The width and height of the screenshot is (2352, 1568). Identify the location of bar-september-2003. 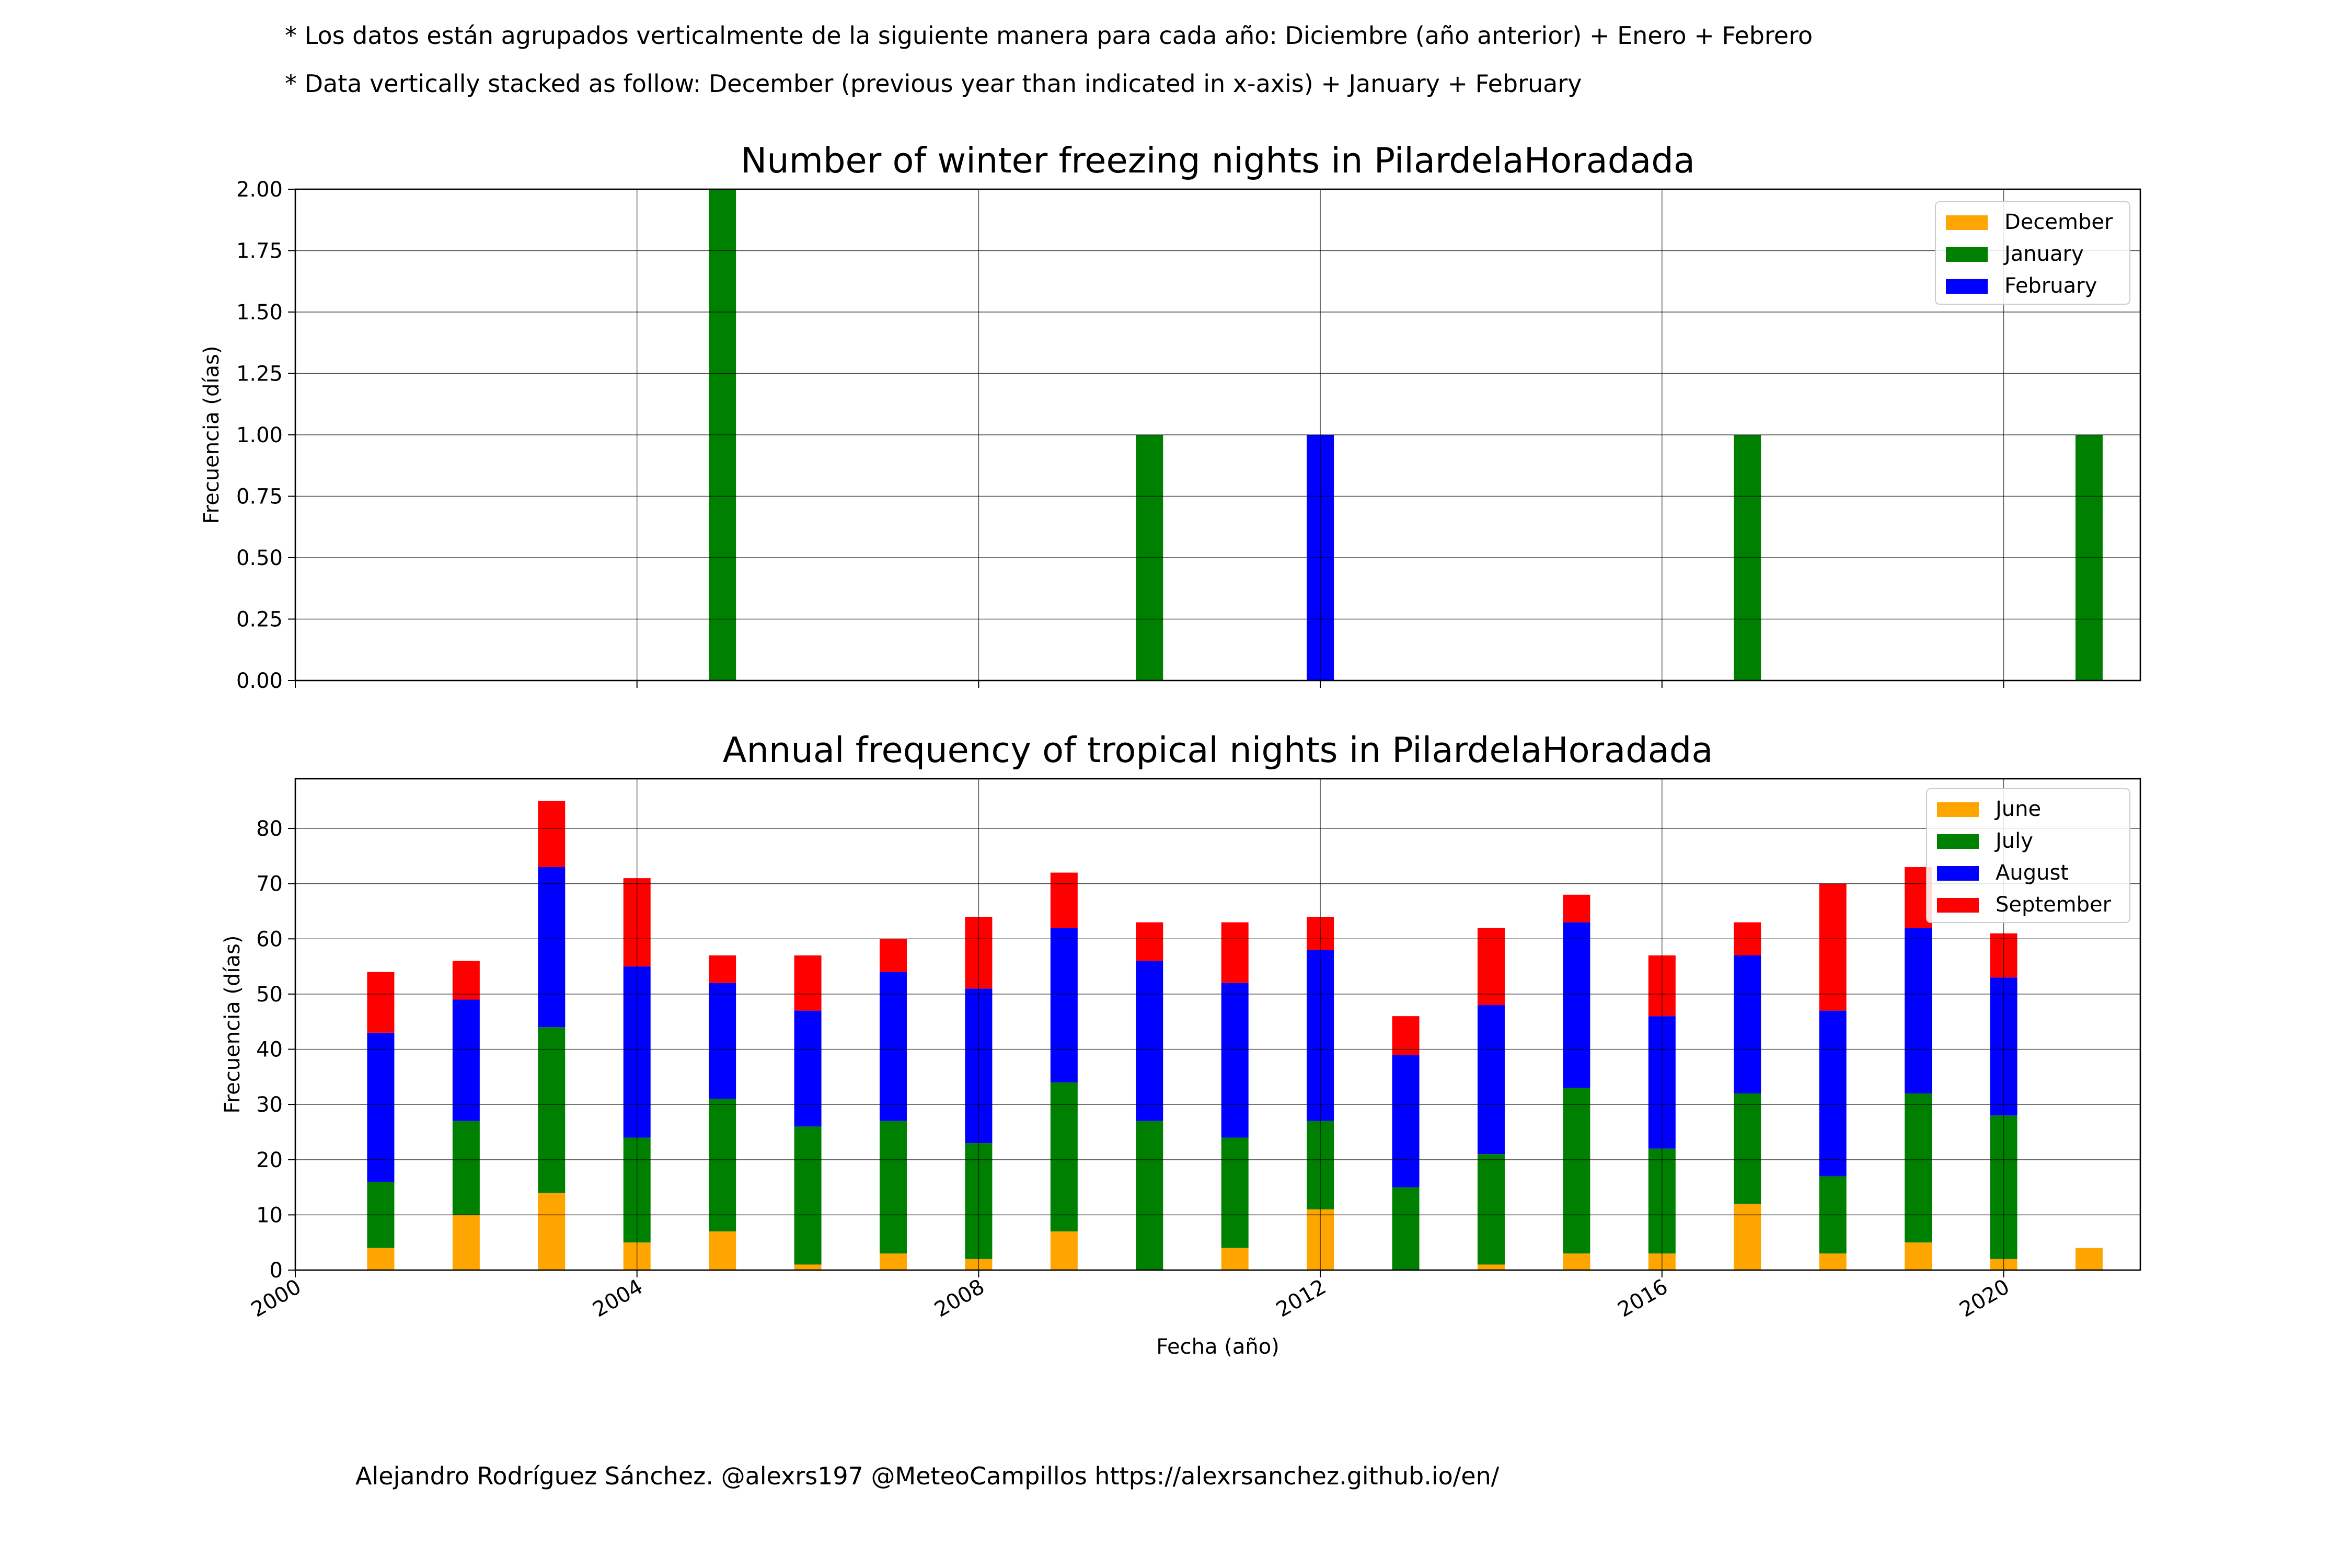
(552, 834).